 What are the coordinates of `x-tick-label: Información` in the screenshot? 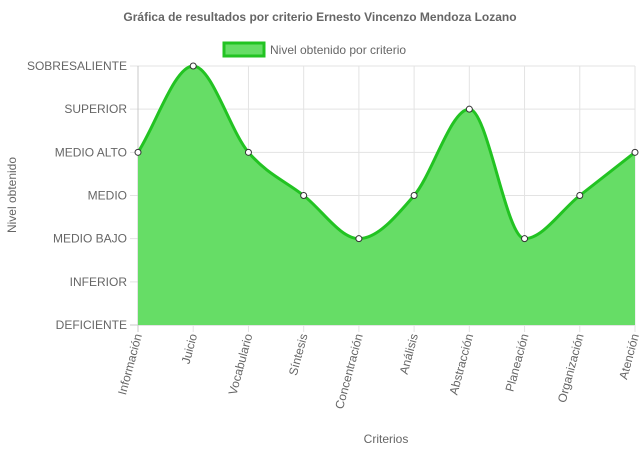 It's located at (130, 364).